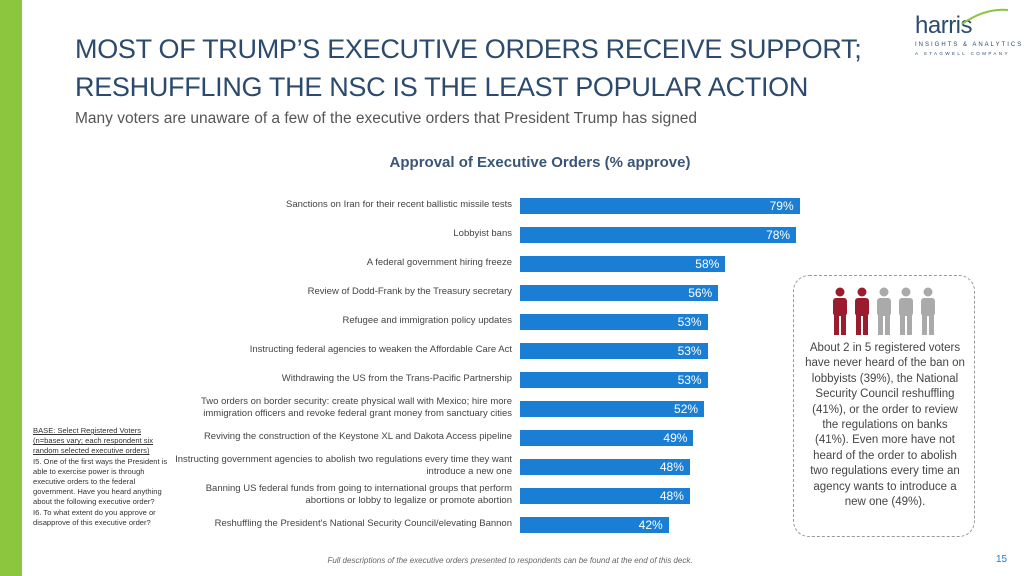 This screenshot has width=1024, height=576. What do you see at coordinates (781, 206) in the screenshot?
I see `value-label: 79%` at bounding box center [781, 206].